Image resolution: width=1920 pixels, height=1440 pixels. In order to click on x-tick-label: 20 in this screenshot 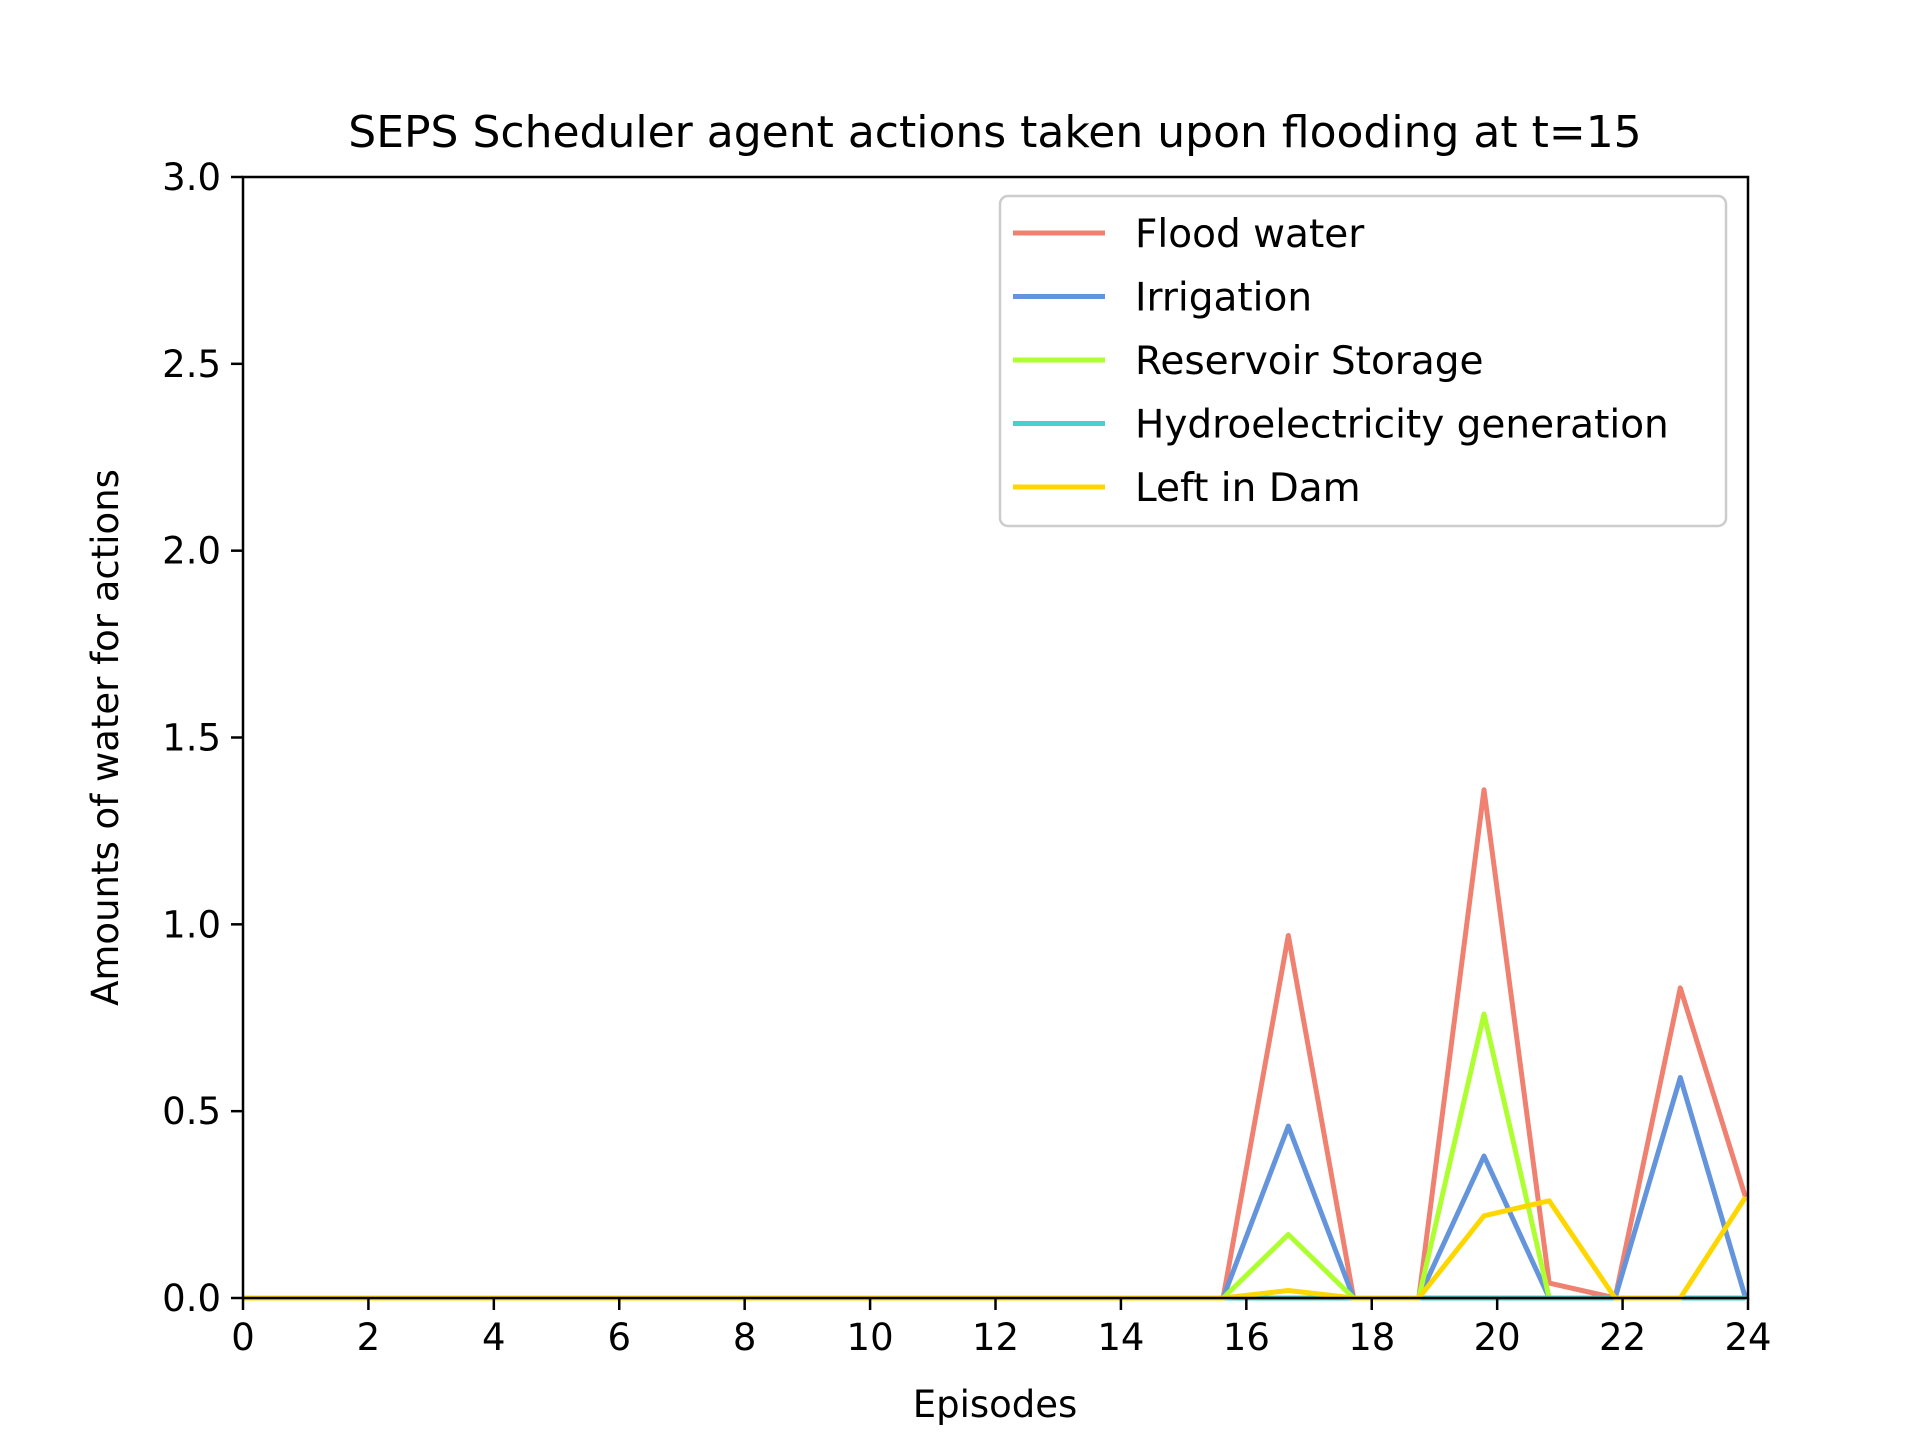, I will do `click(1497, 1337)`.